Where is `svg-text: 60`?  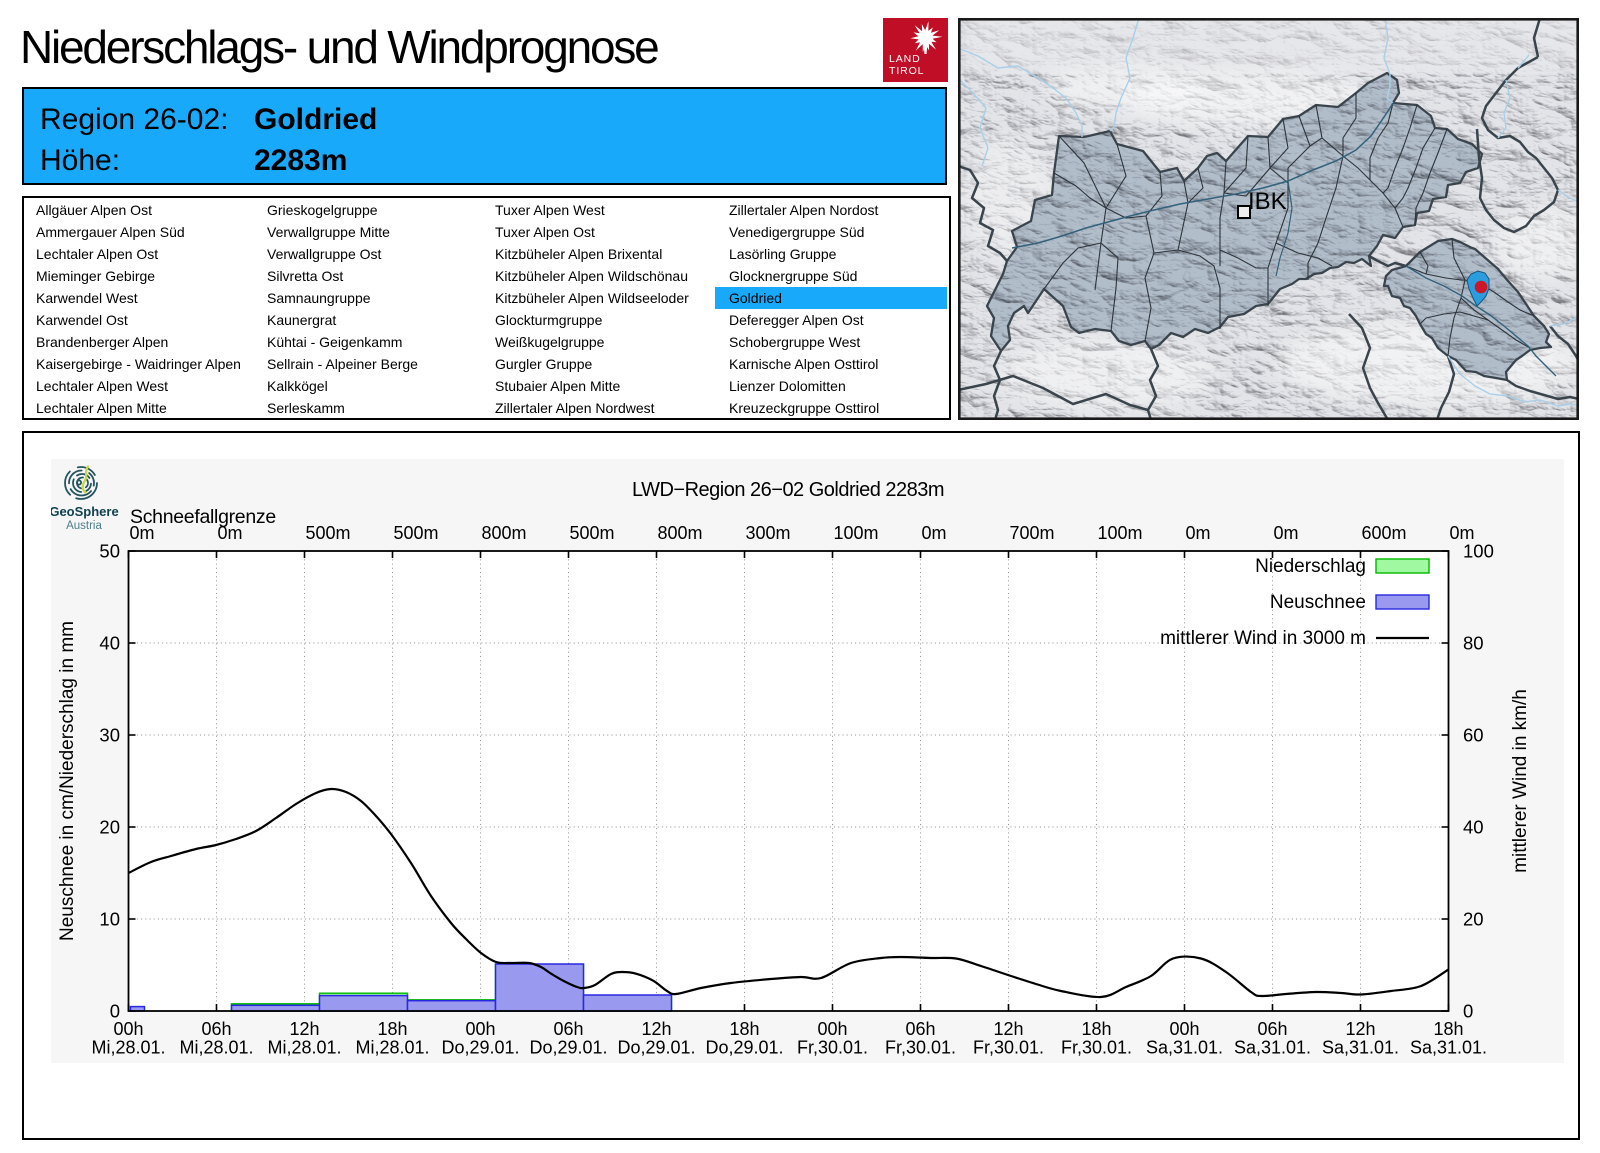
svg-text: 60 is located at coordinates (1473, 735).